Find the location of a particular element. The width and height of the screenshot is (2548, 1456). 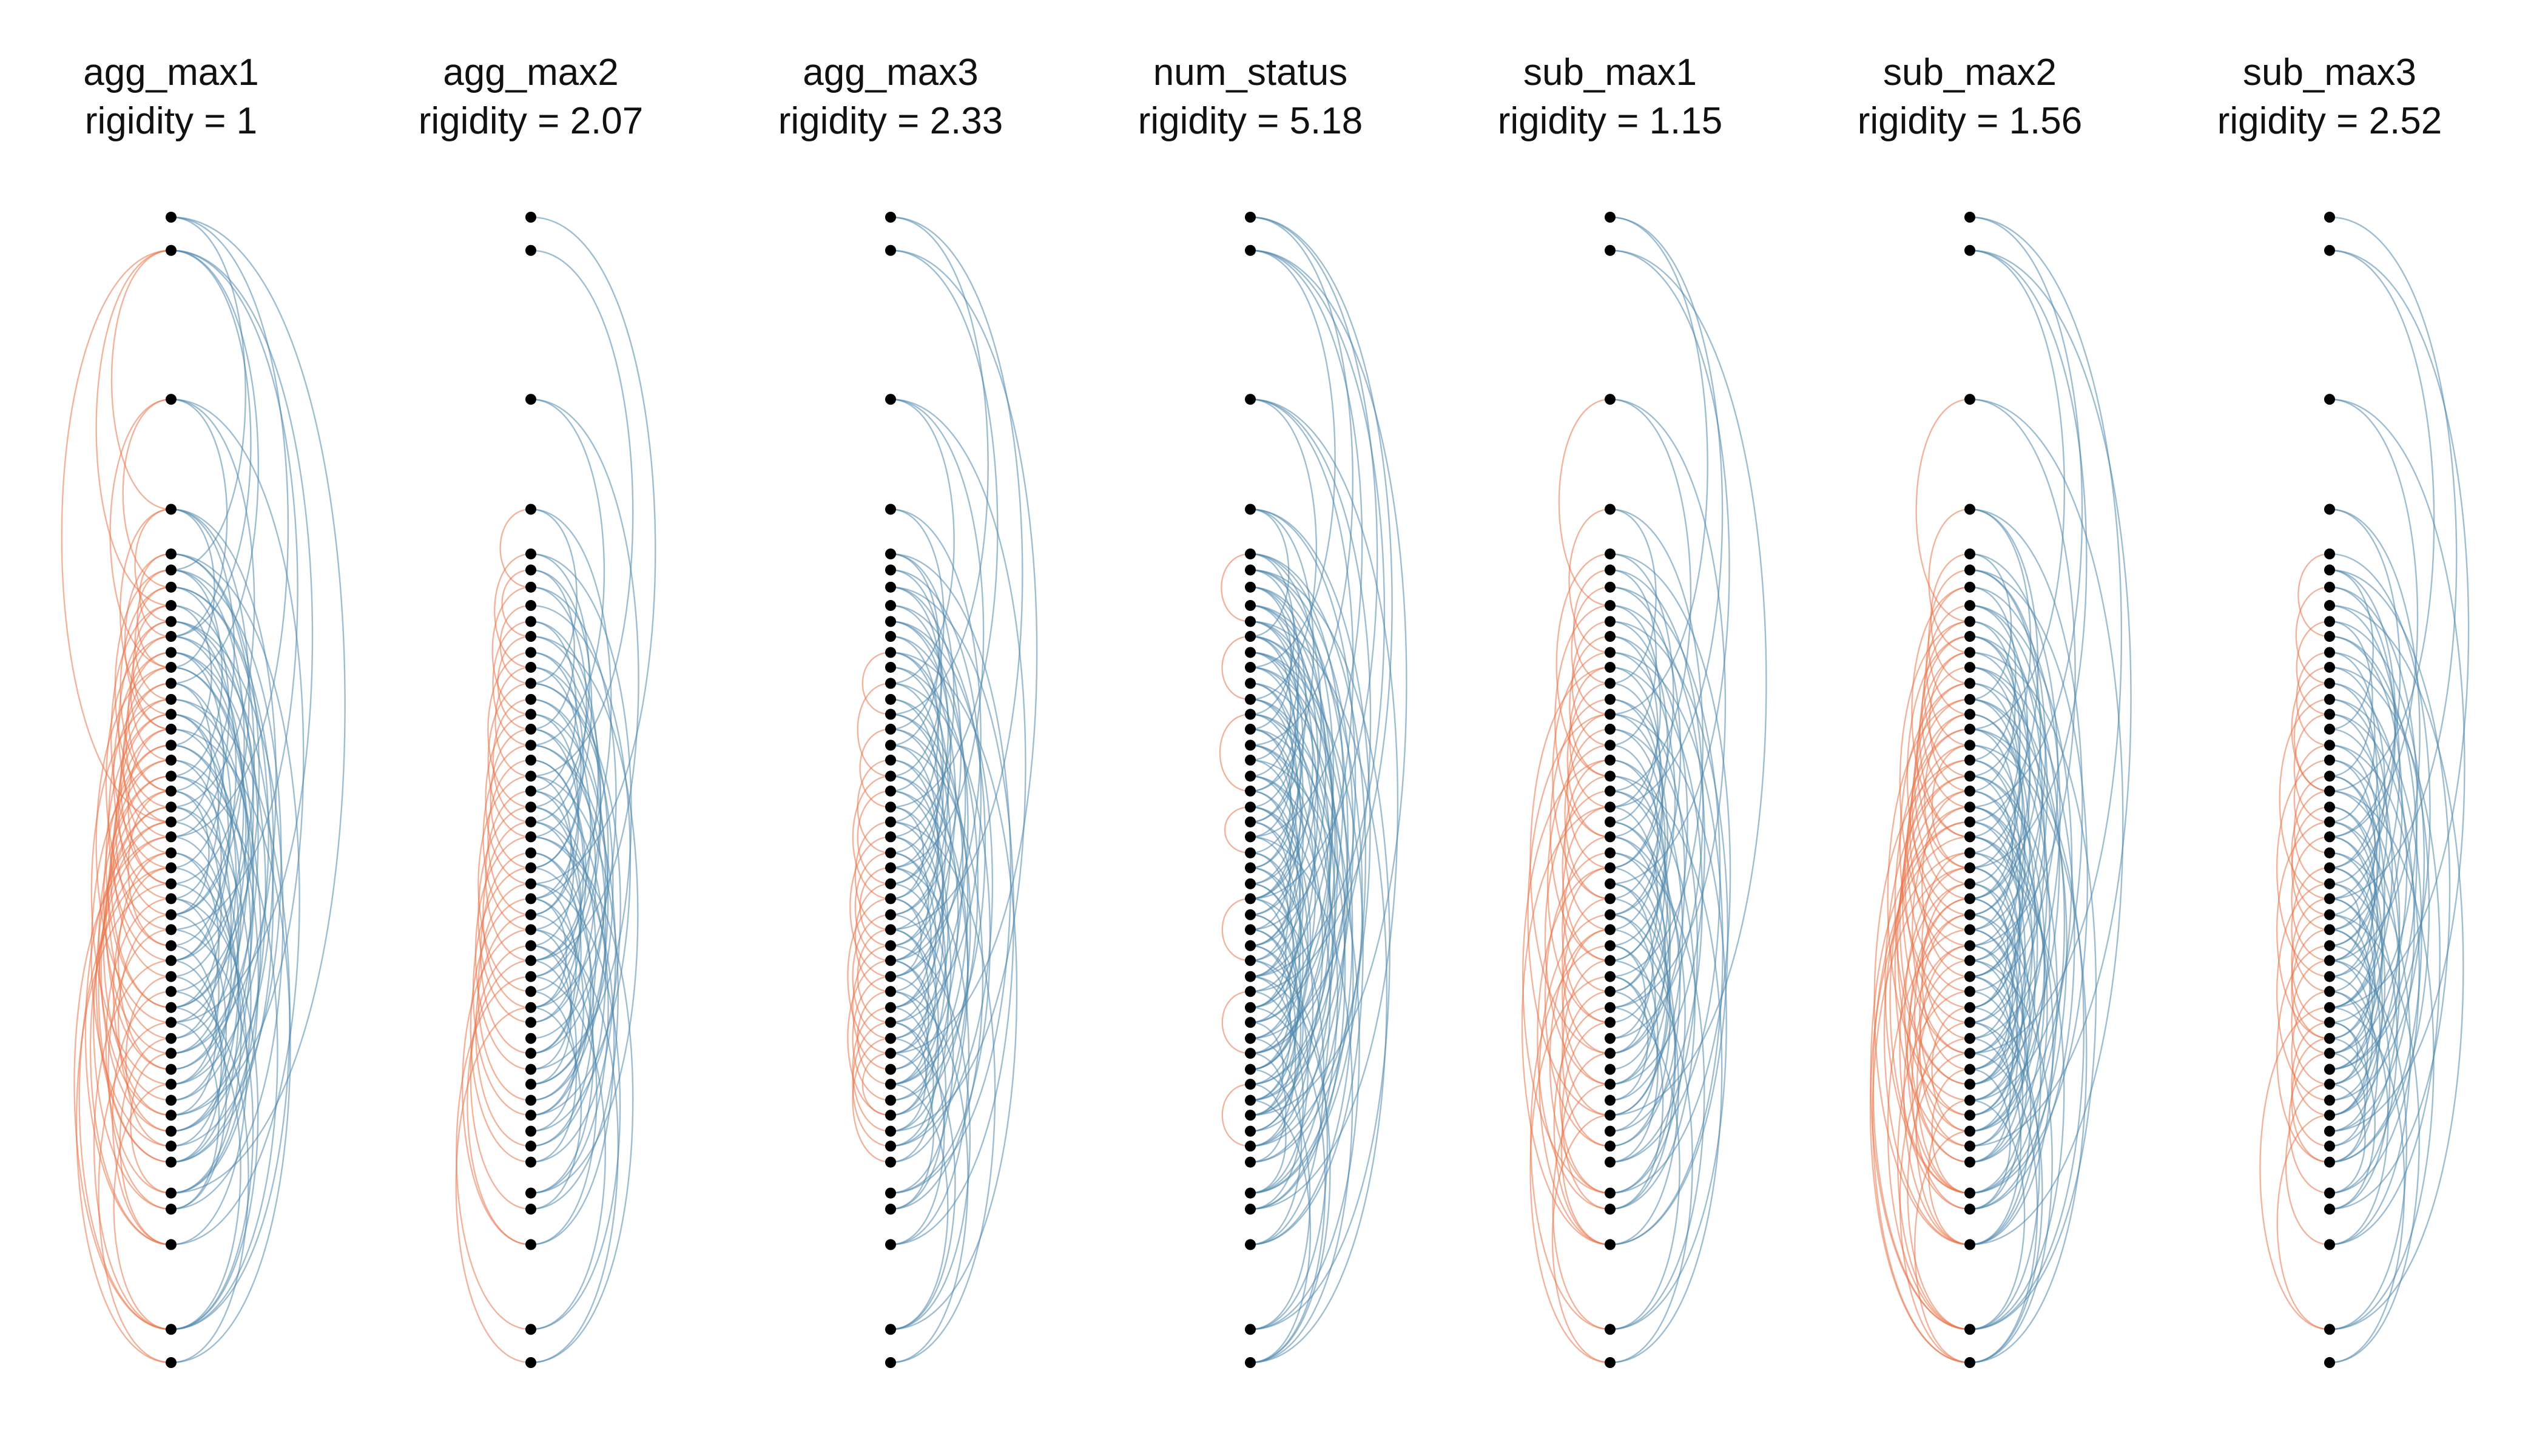

arcs-sub_max3 is located at coordinates (2364, 790).